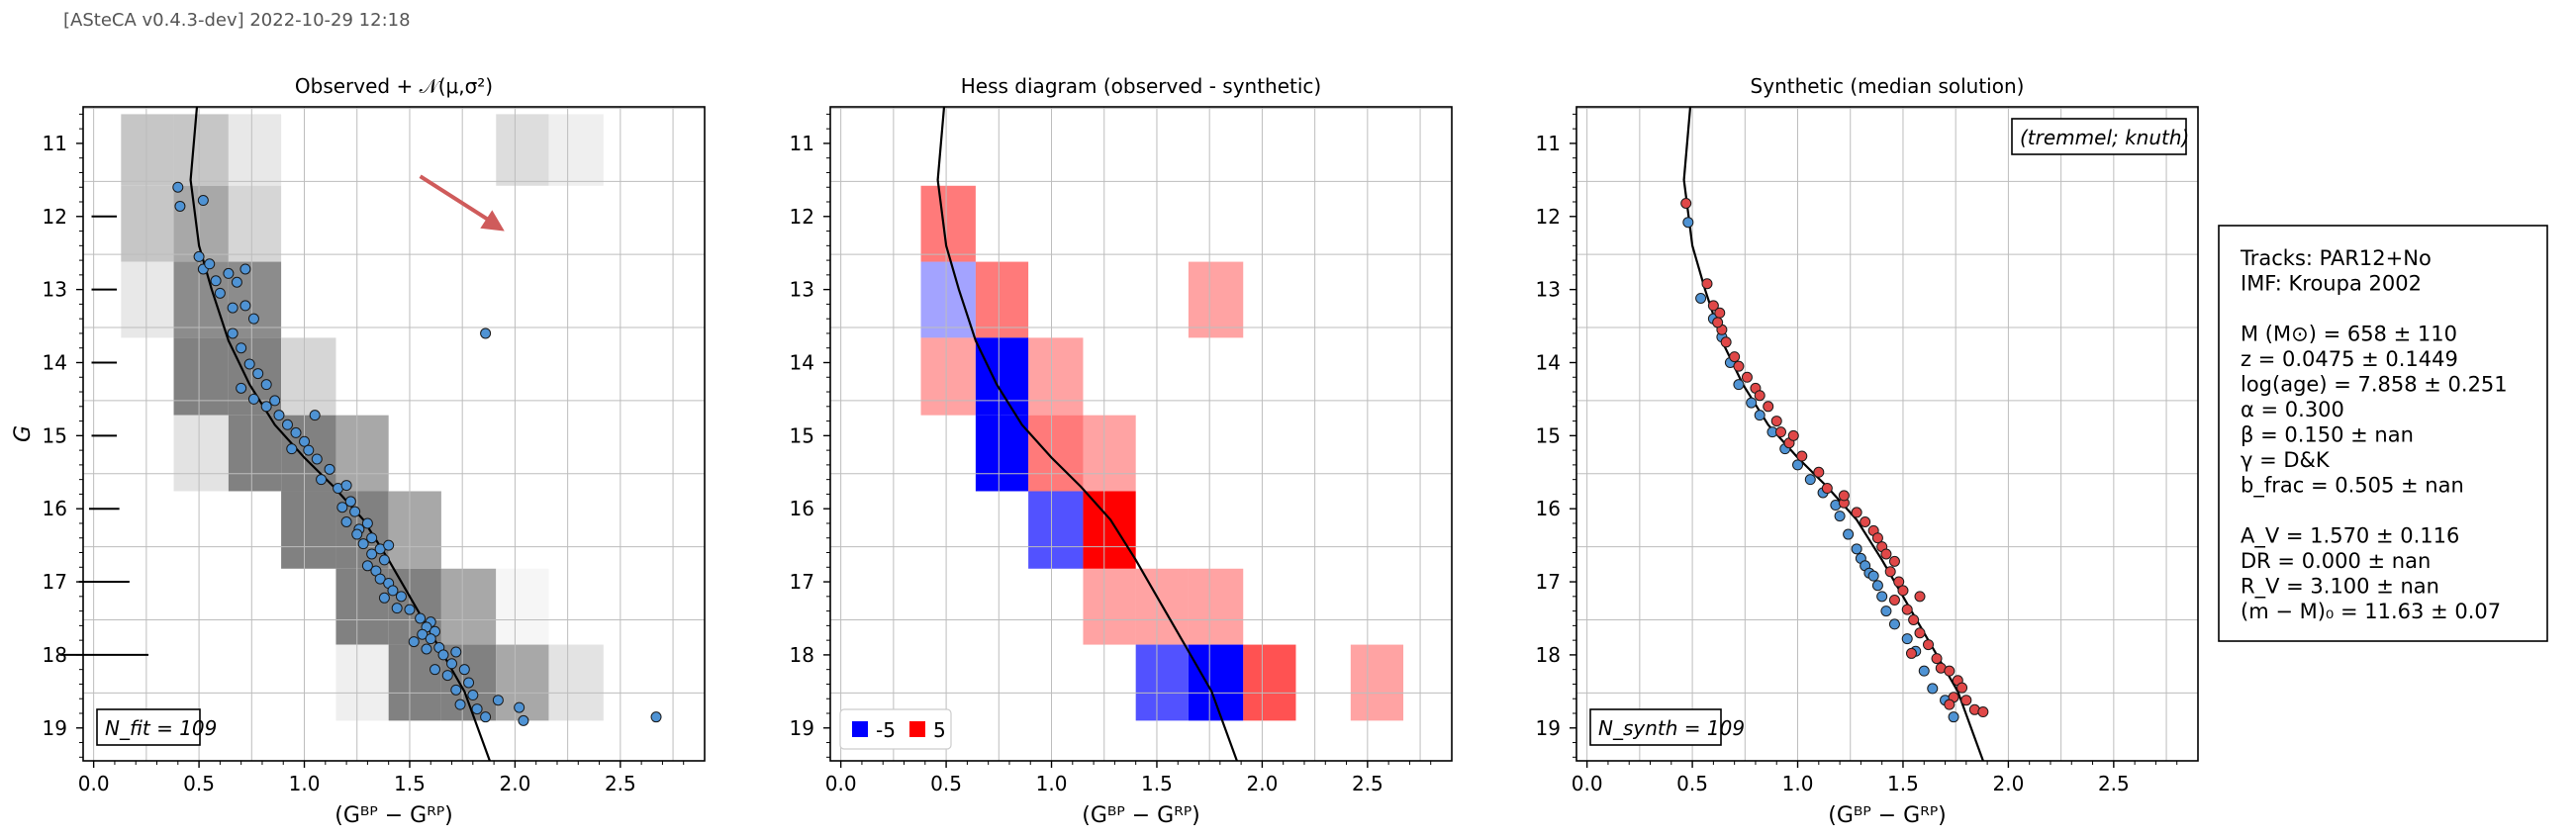 The image size is (2576, 839). Describe the element at coordinates (2340, 588) in the screenshot. I see `parameter-line: R_V = 3.100 ± nan` at that location.